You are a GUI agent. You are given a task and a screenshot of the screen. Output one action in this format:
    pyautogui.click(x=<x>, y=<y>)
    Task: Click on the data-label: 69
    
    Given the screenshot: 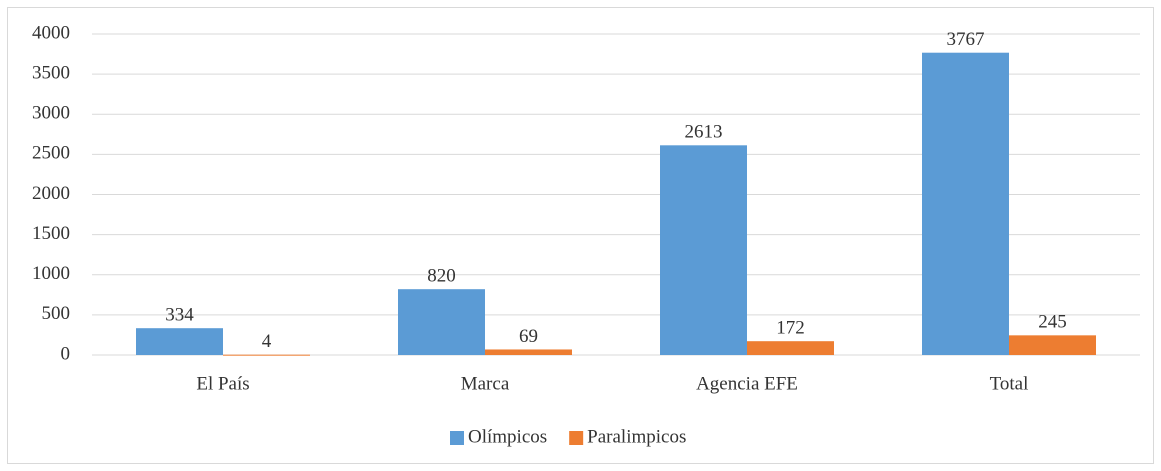 What is the action you would take?
    pyautogui.click(x=528, y=336)
    